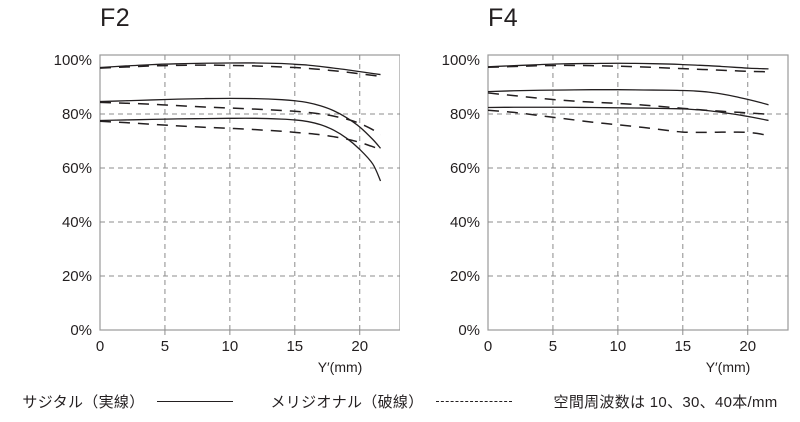  I want to click on xtick-label-0-f4: 0, so click(488, 346).